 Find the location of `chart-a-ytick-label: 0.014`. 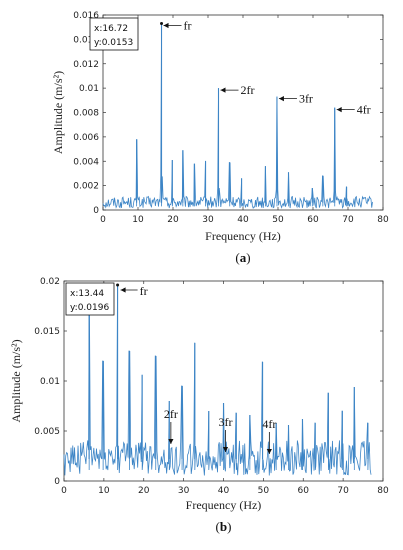

chart-a-ytick-label: 0.014 is located at coordinates (86, 40).